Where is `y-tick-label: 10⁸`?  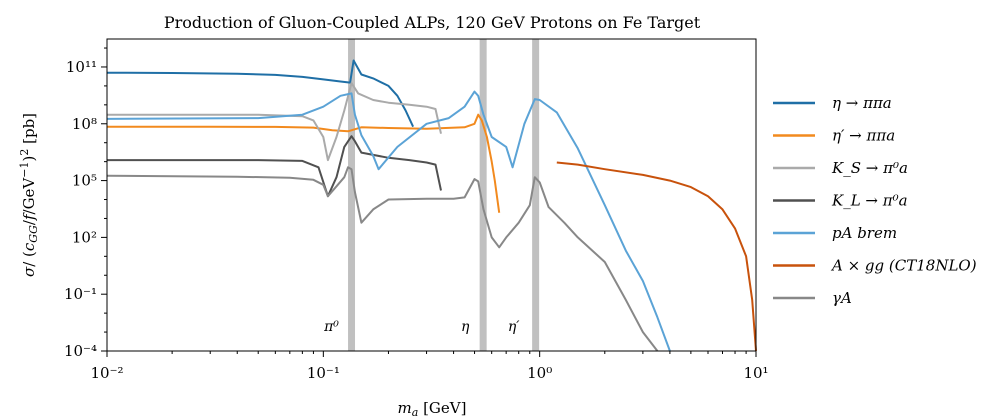 y-tick-label: 10⁸ is located at coordinates (84, 124).